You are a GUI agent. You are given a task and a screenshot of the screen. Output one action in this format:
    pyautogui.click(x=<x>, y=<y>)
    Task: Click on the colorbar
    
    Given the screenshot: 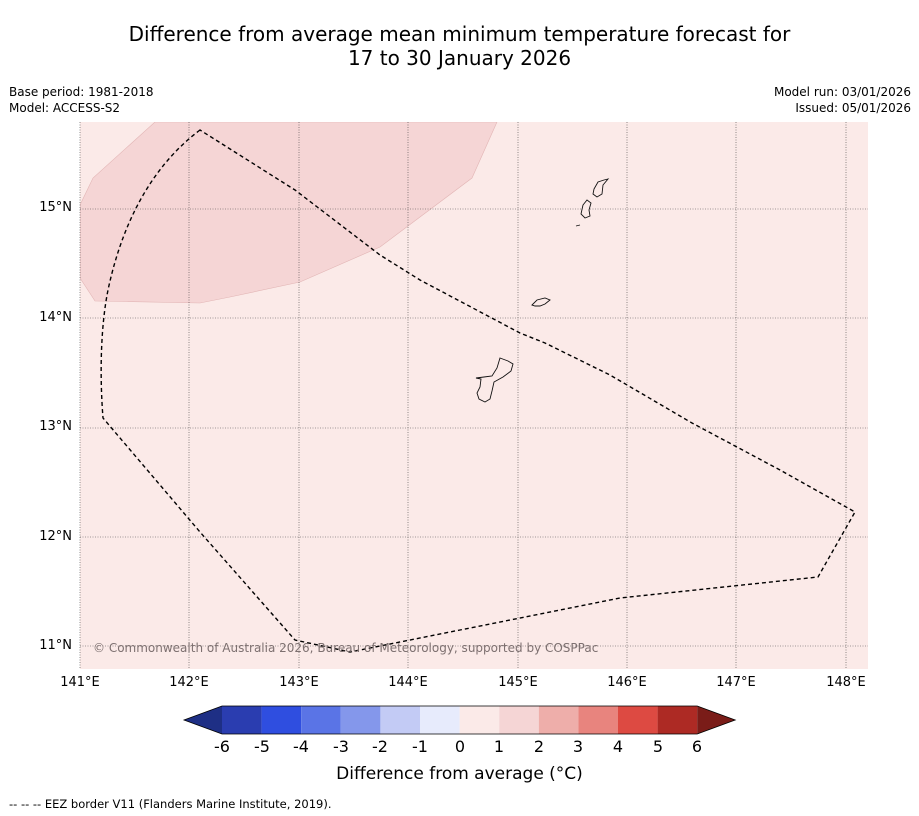 What is the action you would take?
    pyautogui.click(x=459, y=720)
    